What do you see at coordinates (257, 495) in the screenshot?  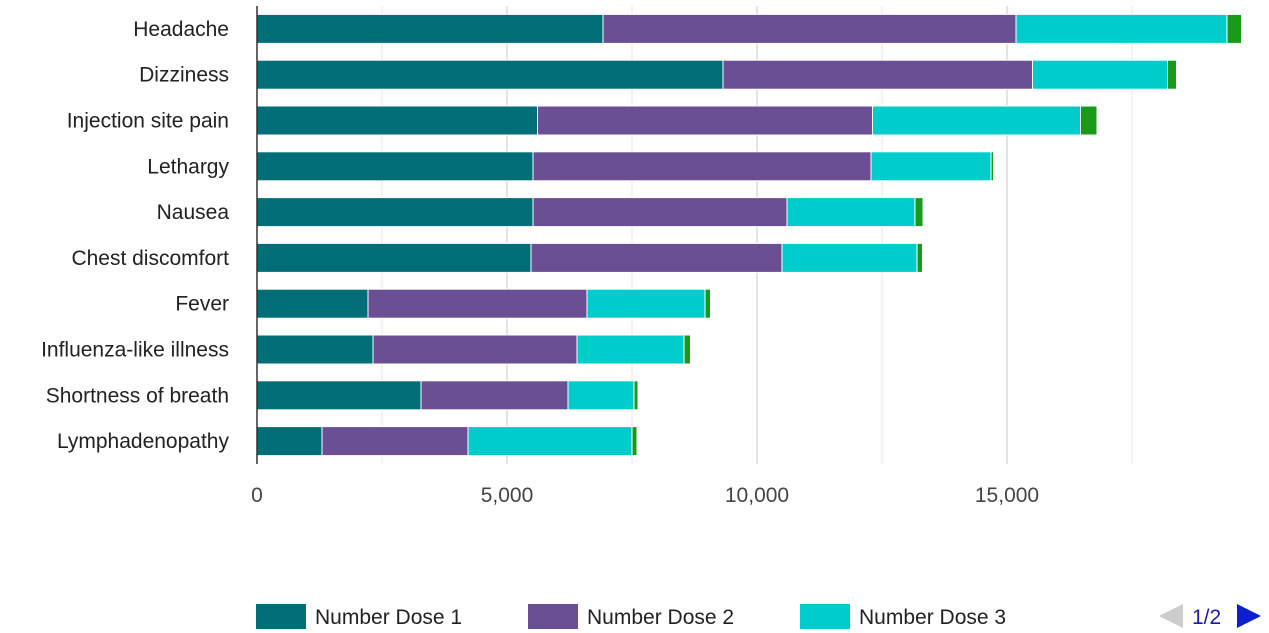 I see `x-tick-label: 0` at bounding box center [257, 495].